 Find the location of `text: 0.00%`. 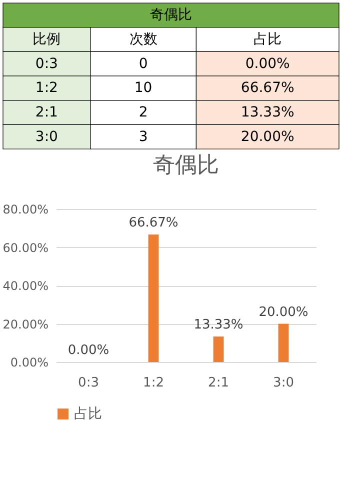

text: 0.00% is located at coordinates (267, 64).